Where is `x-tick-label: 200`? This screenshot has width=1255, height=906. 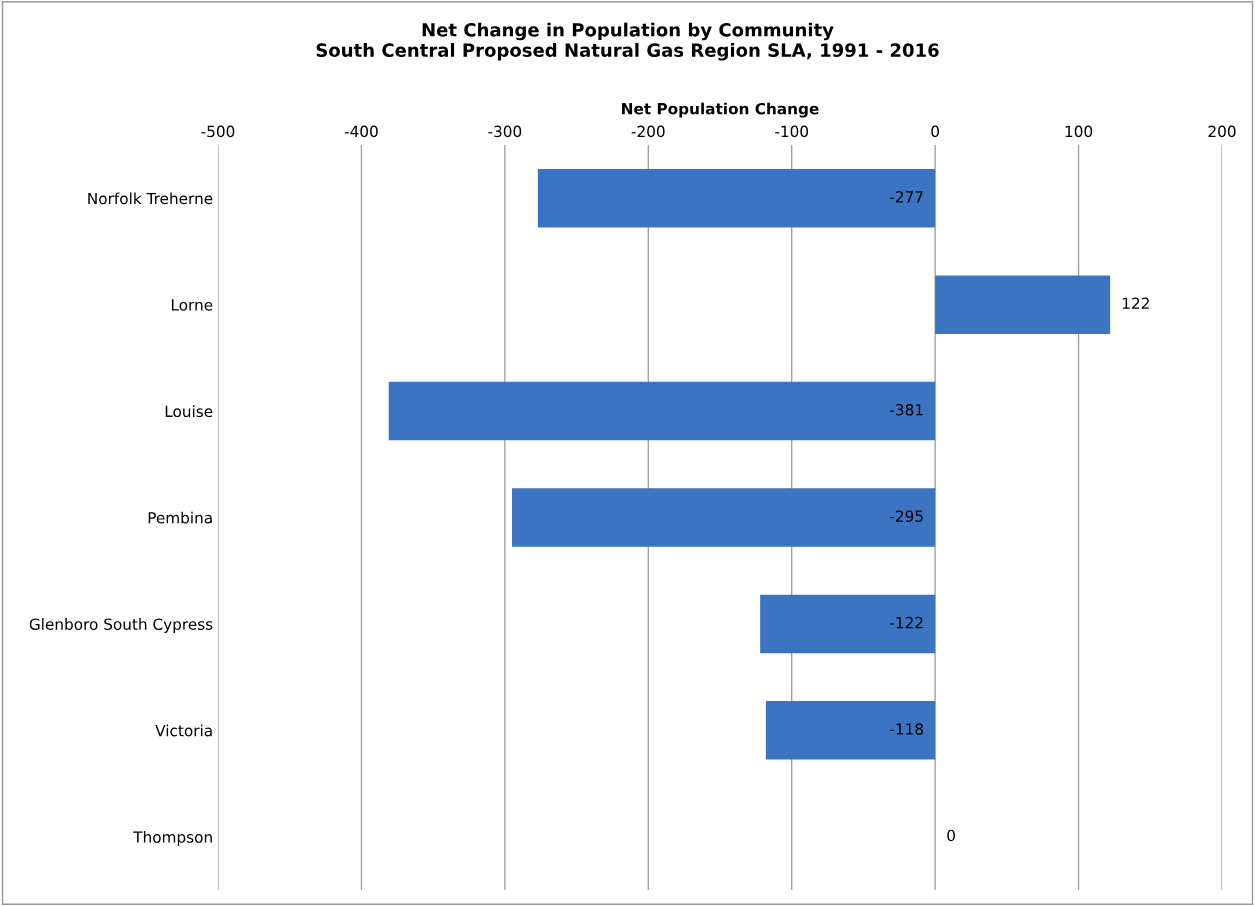 x-tick-label: 200 is located at coordinates (1222, 131).